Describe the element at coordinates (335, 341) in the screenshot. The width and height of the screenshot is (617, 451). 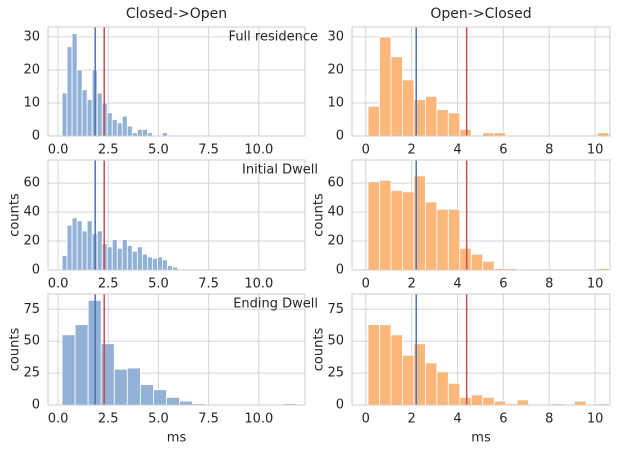
I see `y-tick-label: 50` at that location.